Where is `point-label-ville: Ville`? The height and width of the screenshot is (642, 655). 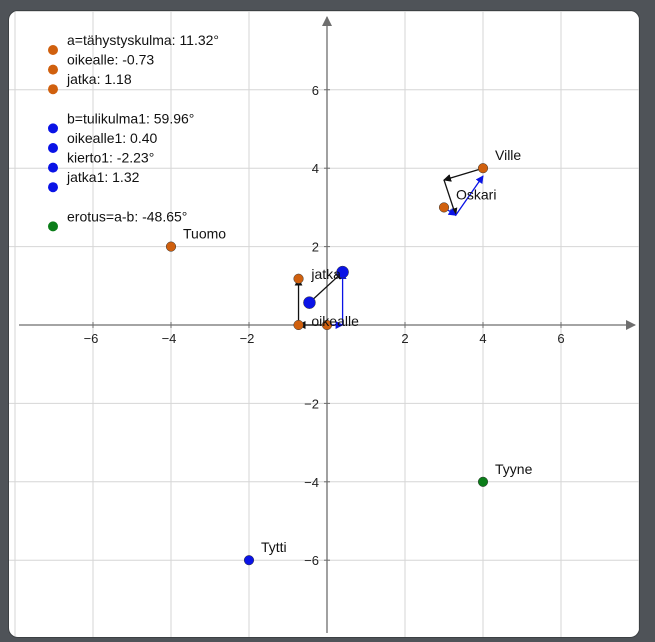 point-label-ville: Ville is located at coordinates (508, 155).